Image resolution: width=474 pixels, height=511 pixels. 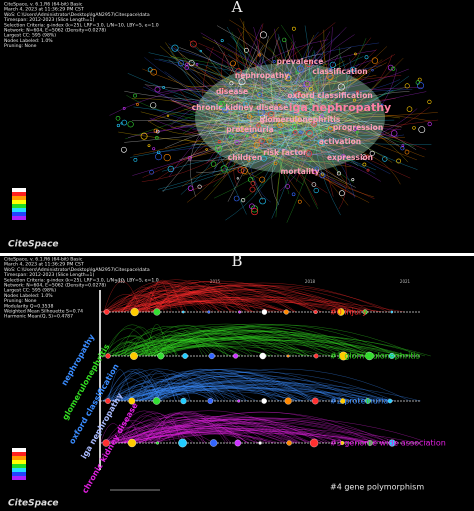 What do you see at coordinates (300, 119) in the screenshot?
I see `keyword-label: glomerulonephritis` at bounding box center [300, 119].